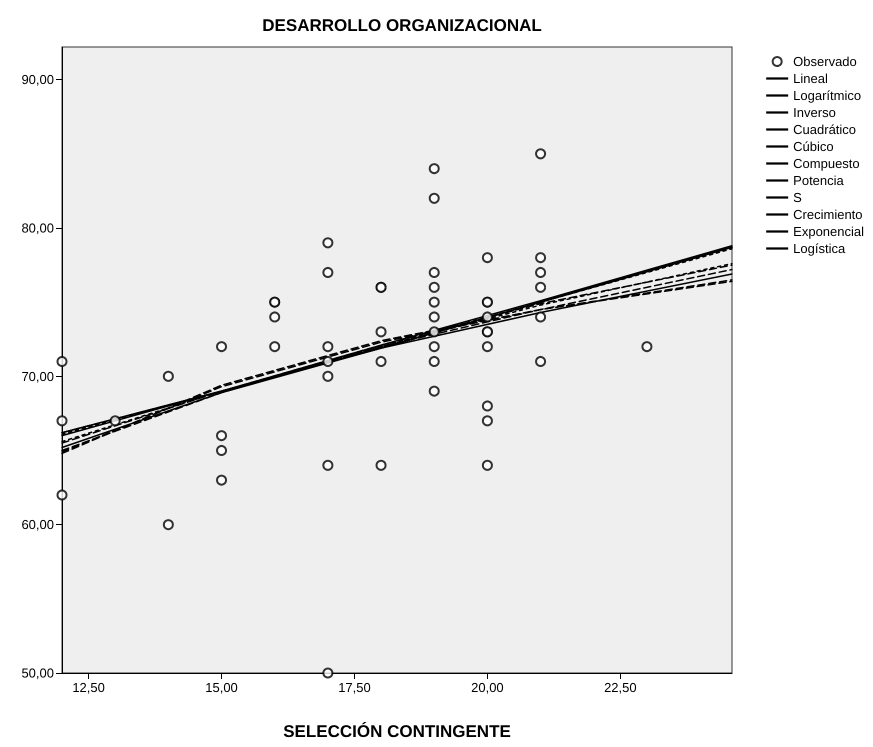 This screenshot has height=747, width=873. Describe the element at coordinates (826, 163) in the screenshot. I see `legend-label: Compuesto` at that location.